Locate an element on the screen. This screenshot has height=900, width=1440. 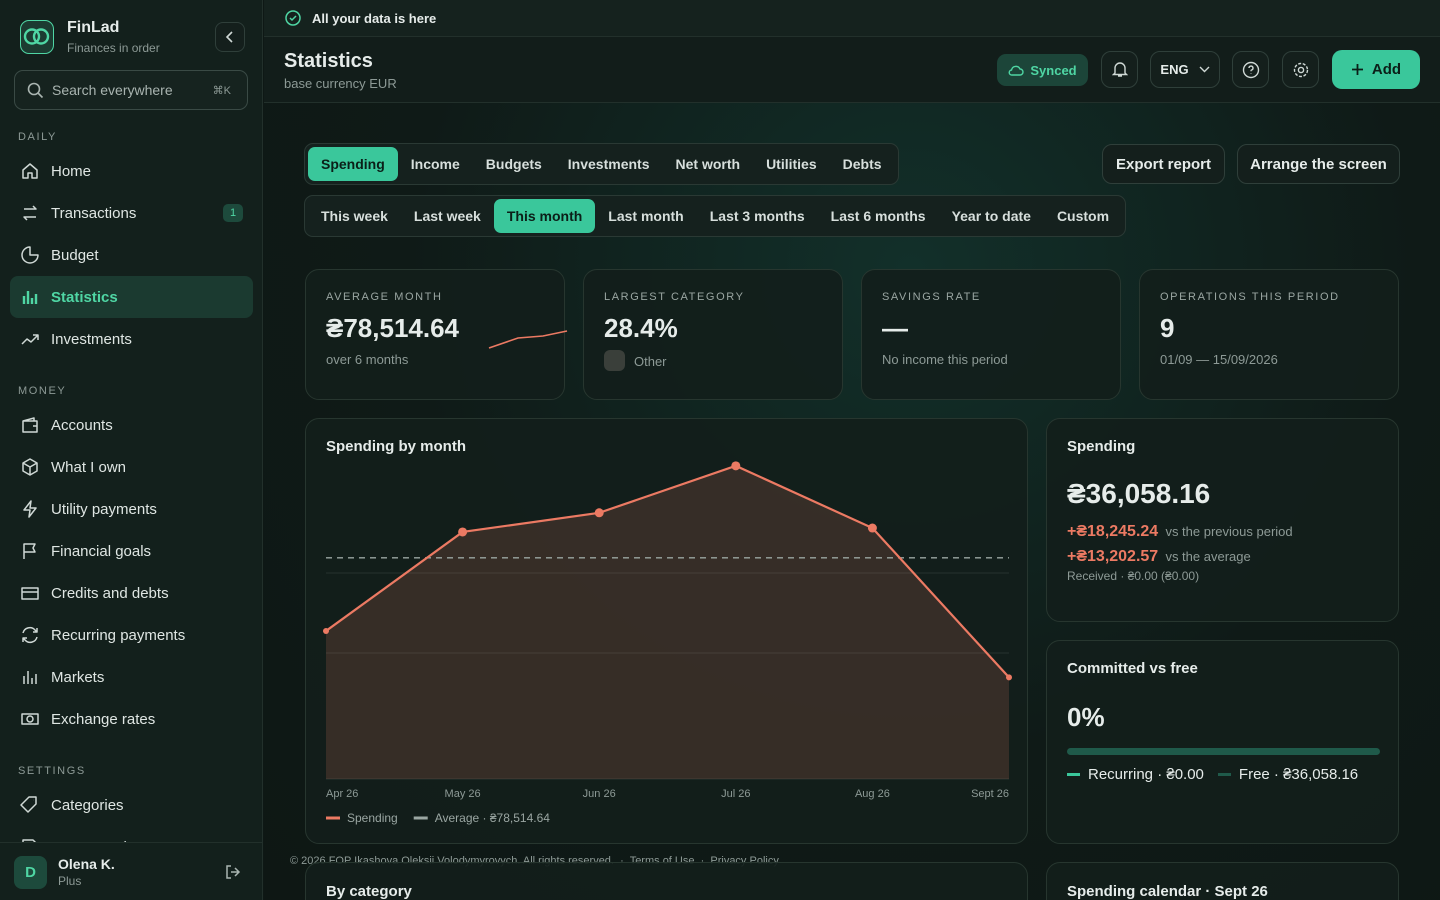
tab: Budgets is located at coordinates (513, 164).